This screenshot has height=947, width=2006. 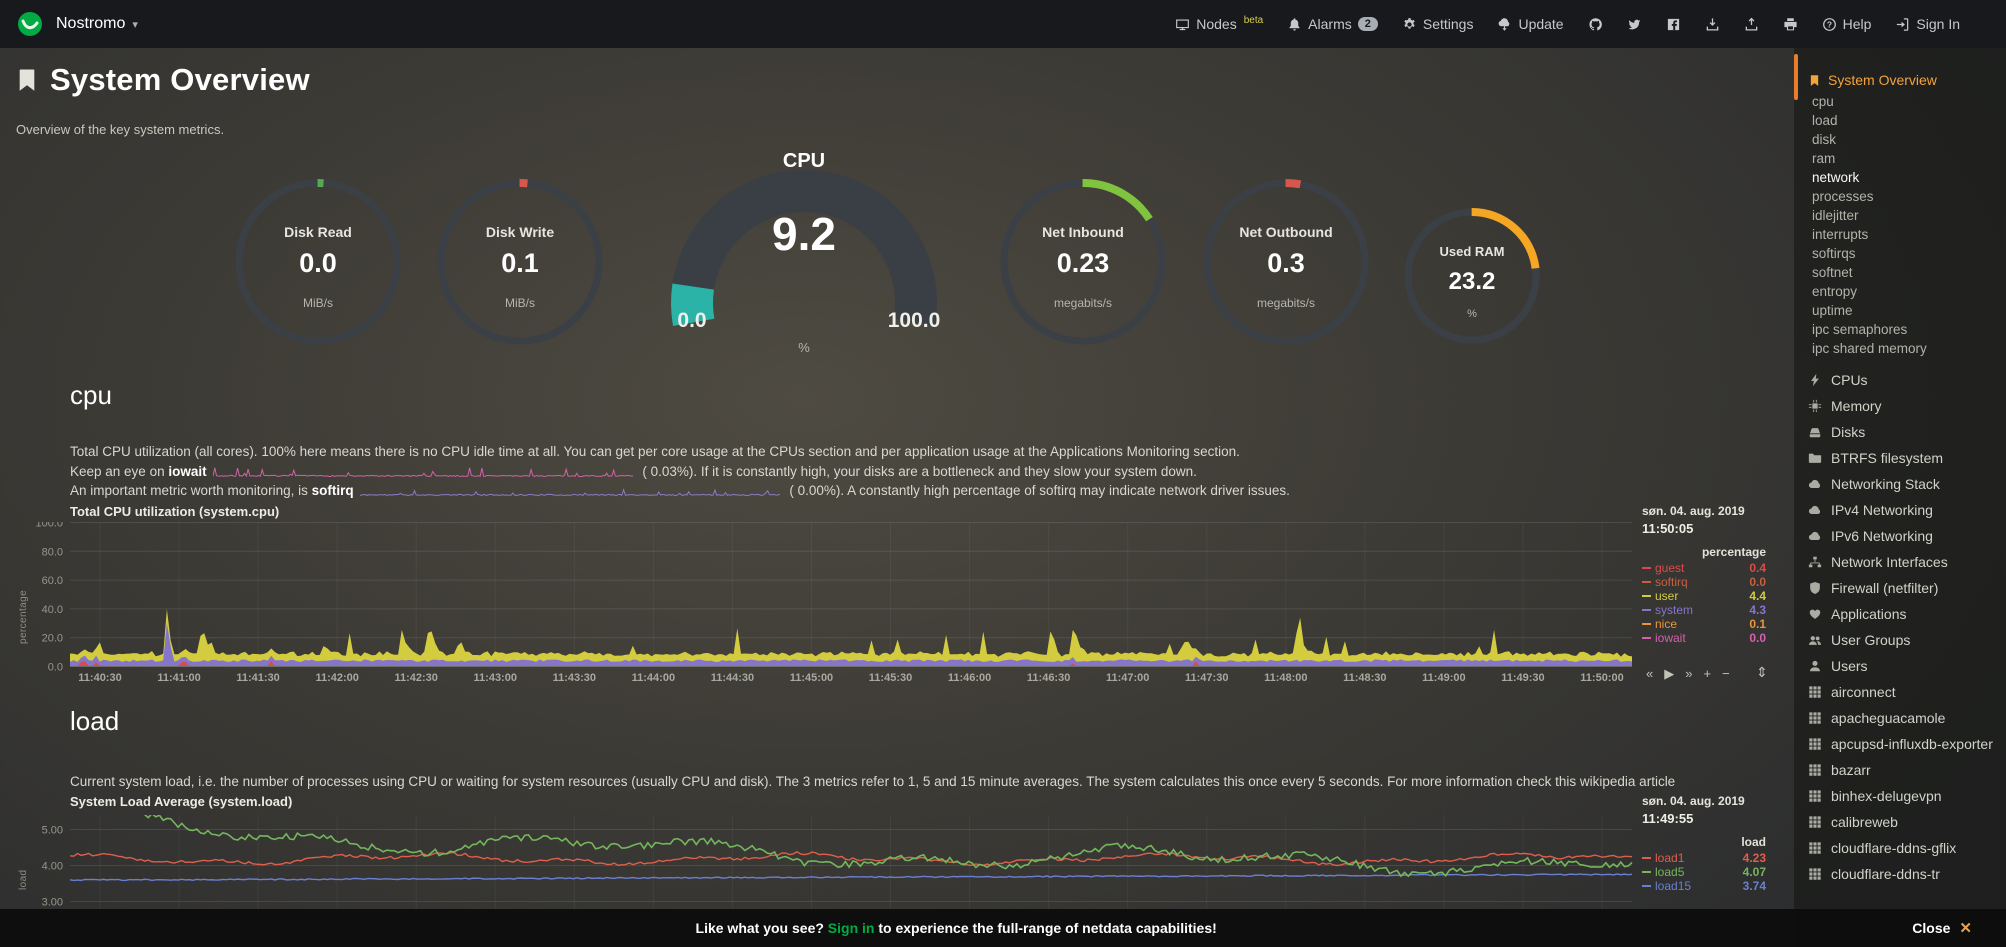 I want to click on legend-row: guest 0.4, so click(x=1704, y=568).